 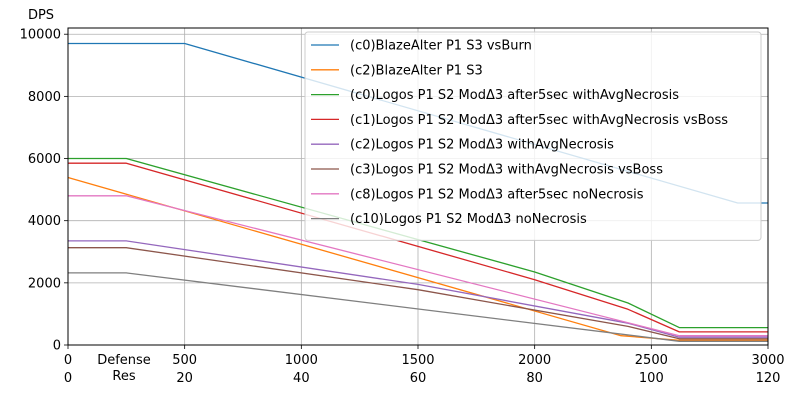 I want to click on x-tick-label: 1000, so click(x=301, y=360).